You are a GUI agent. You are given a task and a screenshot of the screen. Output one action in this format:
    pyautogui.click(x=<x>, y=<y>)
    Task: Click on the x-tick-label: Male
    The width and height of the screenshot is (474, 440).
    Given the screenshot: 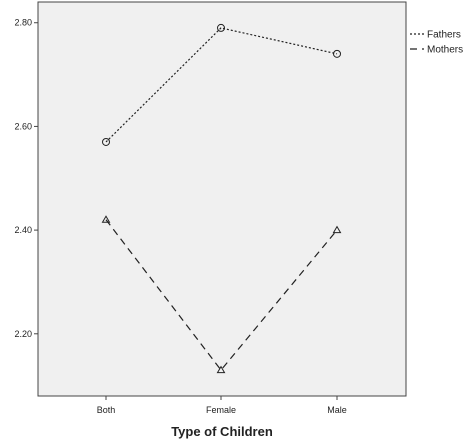 What is the action you would take?
    pyautogui.click(x=337, y=410)
    